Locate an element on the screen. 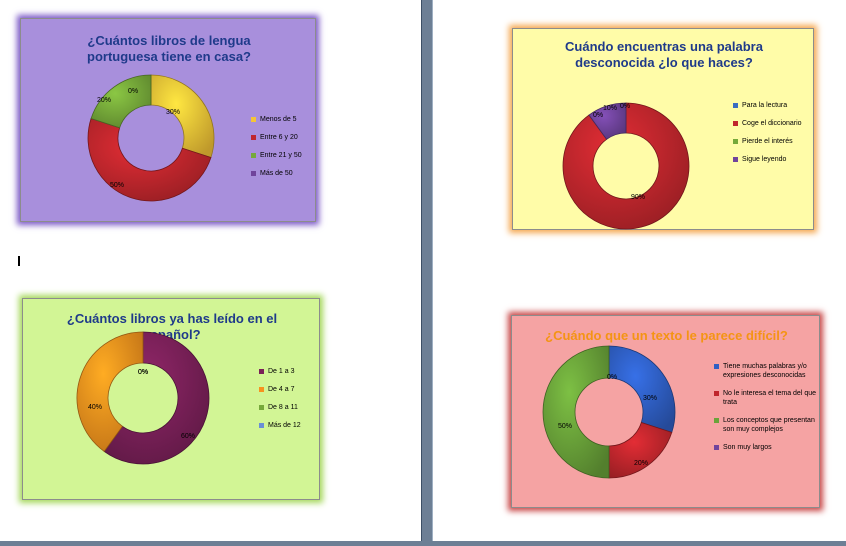 The image size is (846, 546). legend-item-2: Entre 6 y 20 is located at coordinates (283, 137).